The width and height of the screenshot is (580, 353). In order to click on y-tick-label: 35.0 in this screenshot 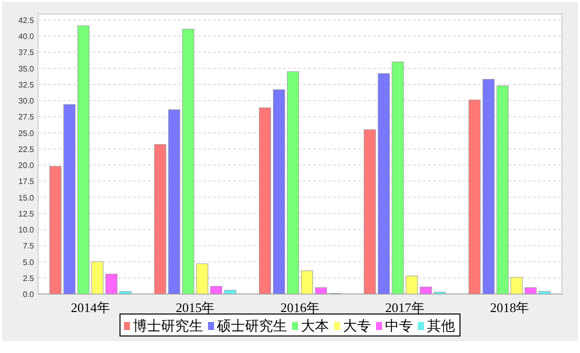, I will do `click(26, 69)`.